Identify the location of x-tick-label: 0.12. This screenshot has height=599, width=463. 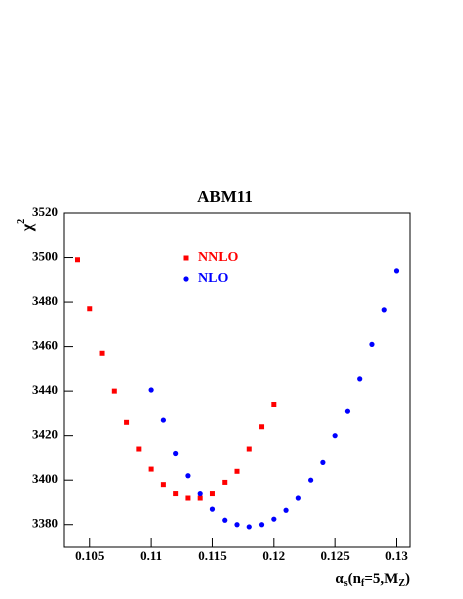
(273, 555).